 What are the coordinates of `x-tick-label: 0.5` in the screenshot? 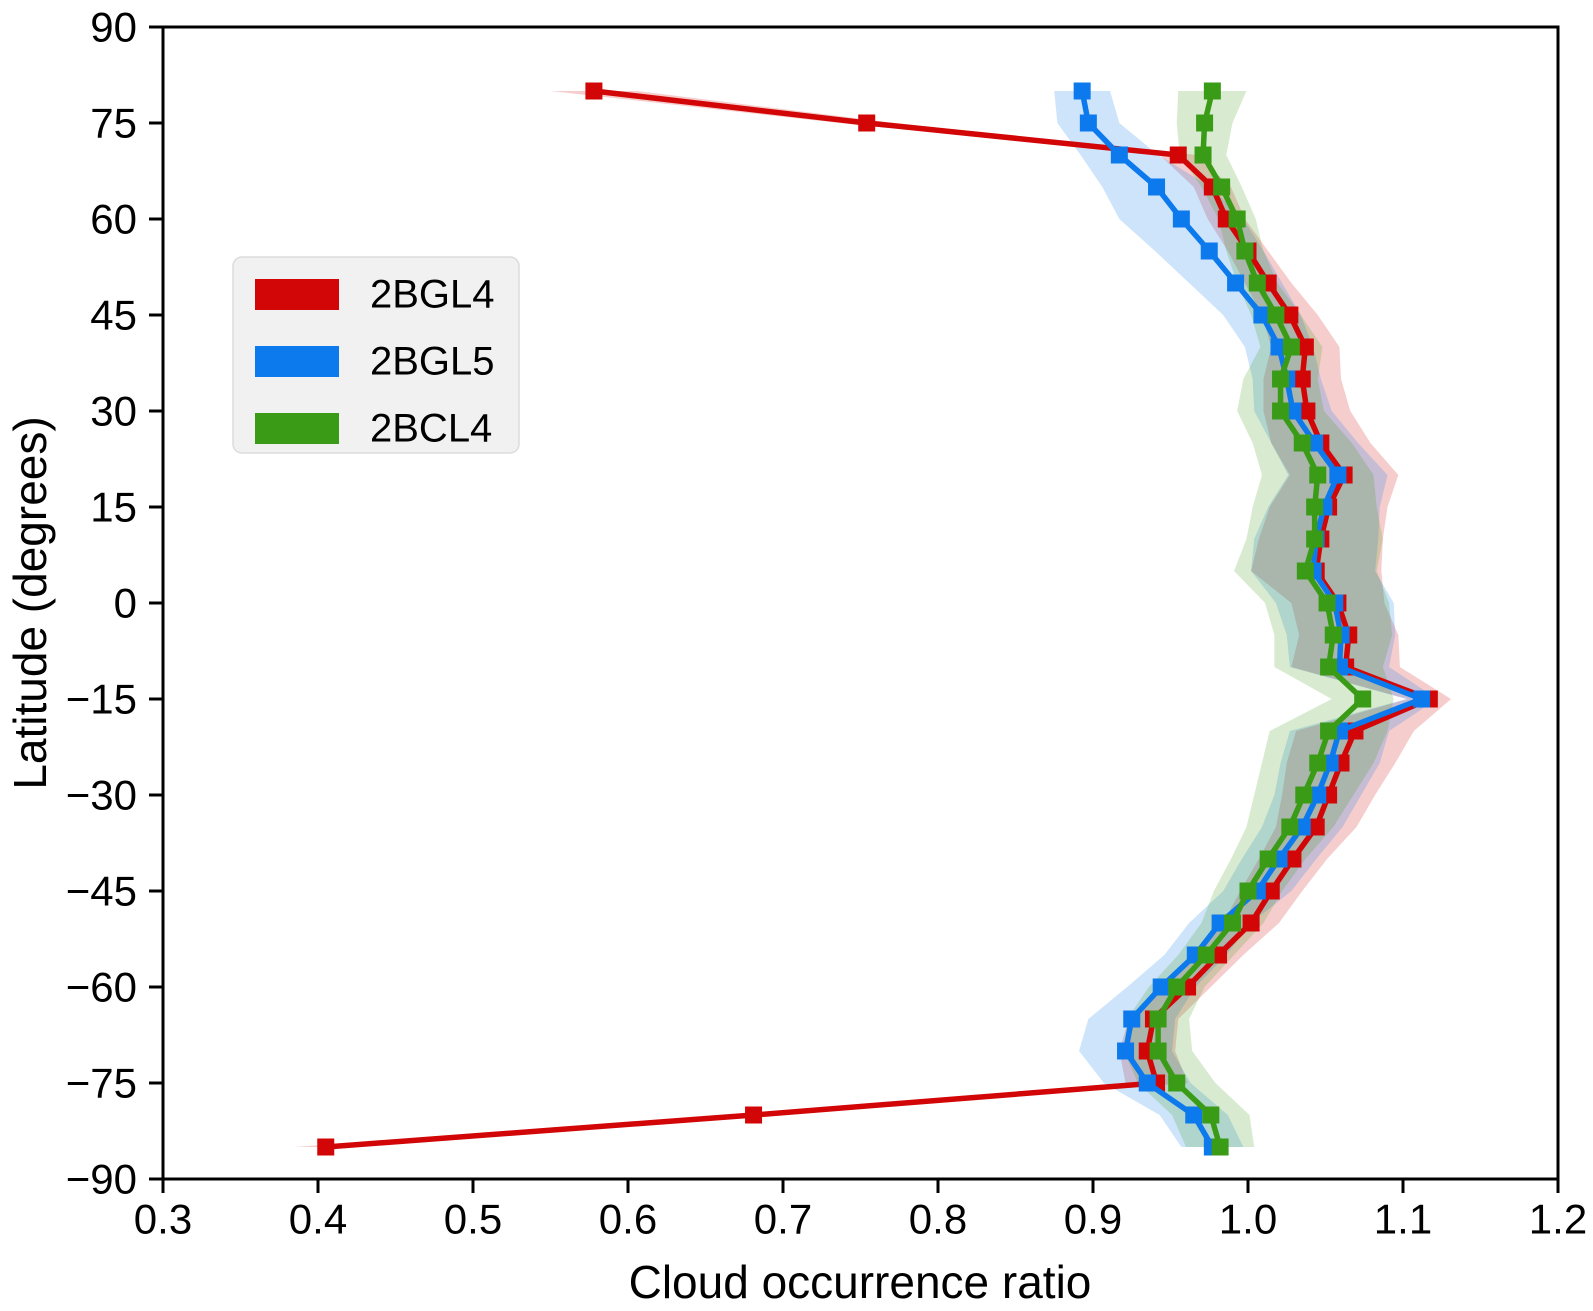 It's located at (473, 1218).